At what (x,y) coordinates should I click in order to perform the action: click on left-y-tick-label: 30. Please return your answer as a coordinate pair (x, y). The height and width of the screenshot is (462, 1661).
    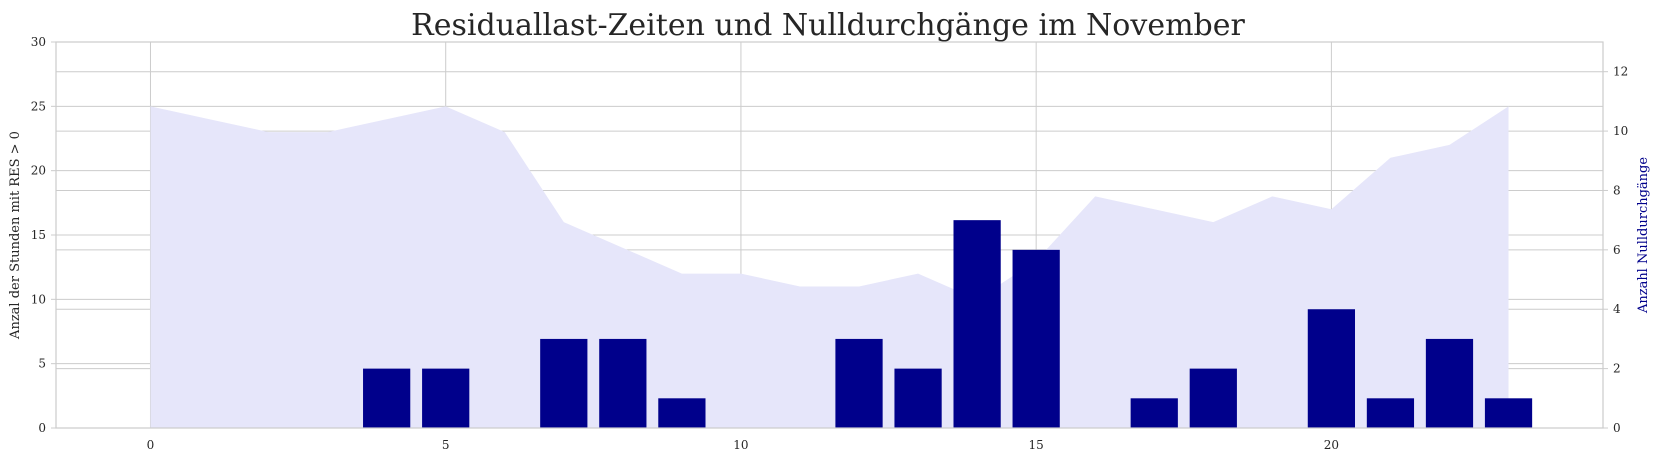
    Looking at the image, I should click on (38, 42).